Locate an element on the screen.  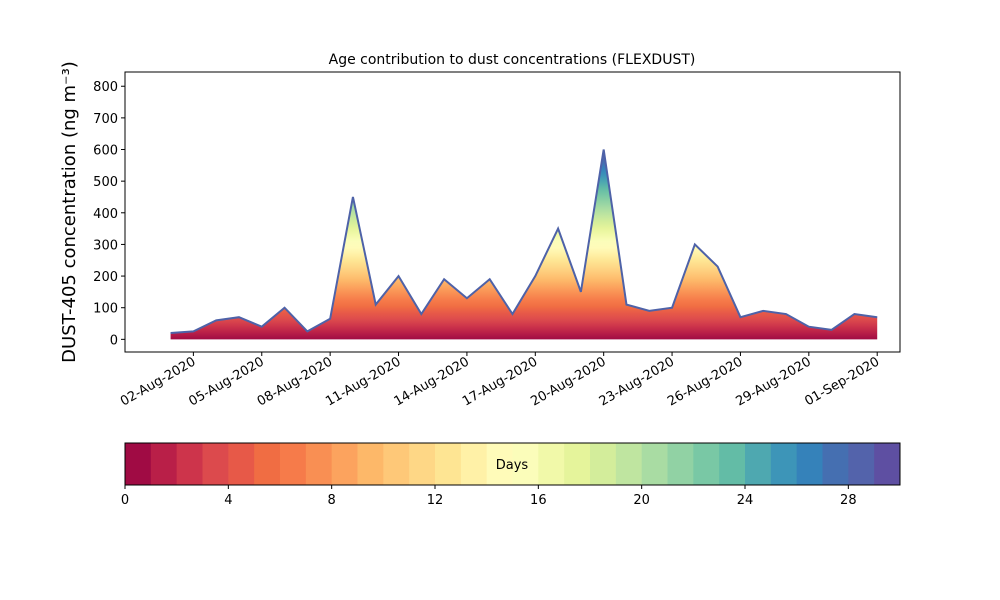
colorbar-frame is located at coordinates (512, 464).